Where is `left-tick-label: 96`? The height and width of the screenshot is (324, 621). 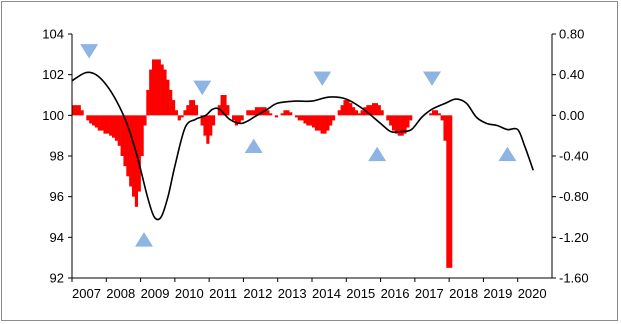 left-tick-label: 96 is located at coordinates (57, 196).